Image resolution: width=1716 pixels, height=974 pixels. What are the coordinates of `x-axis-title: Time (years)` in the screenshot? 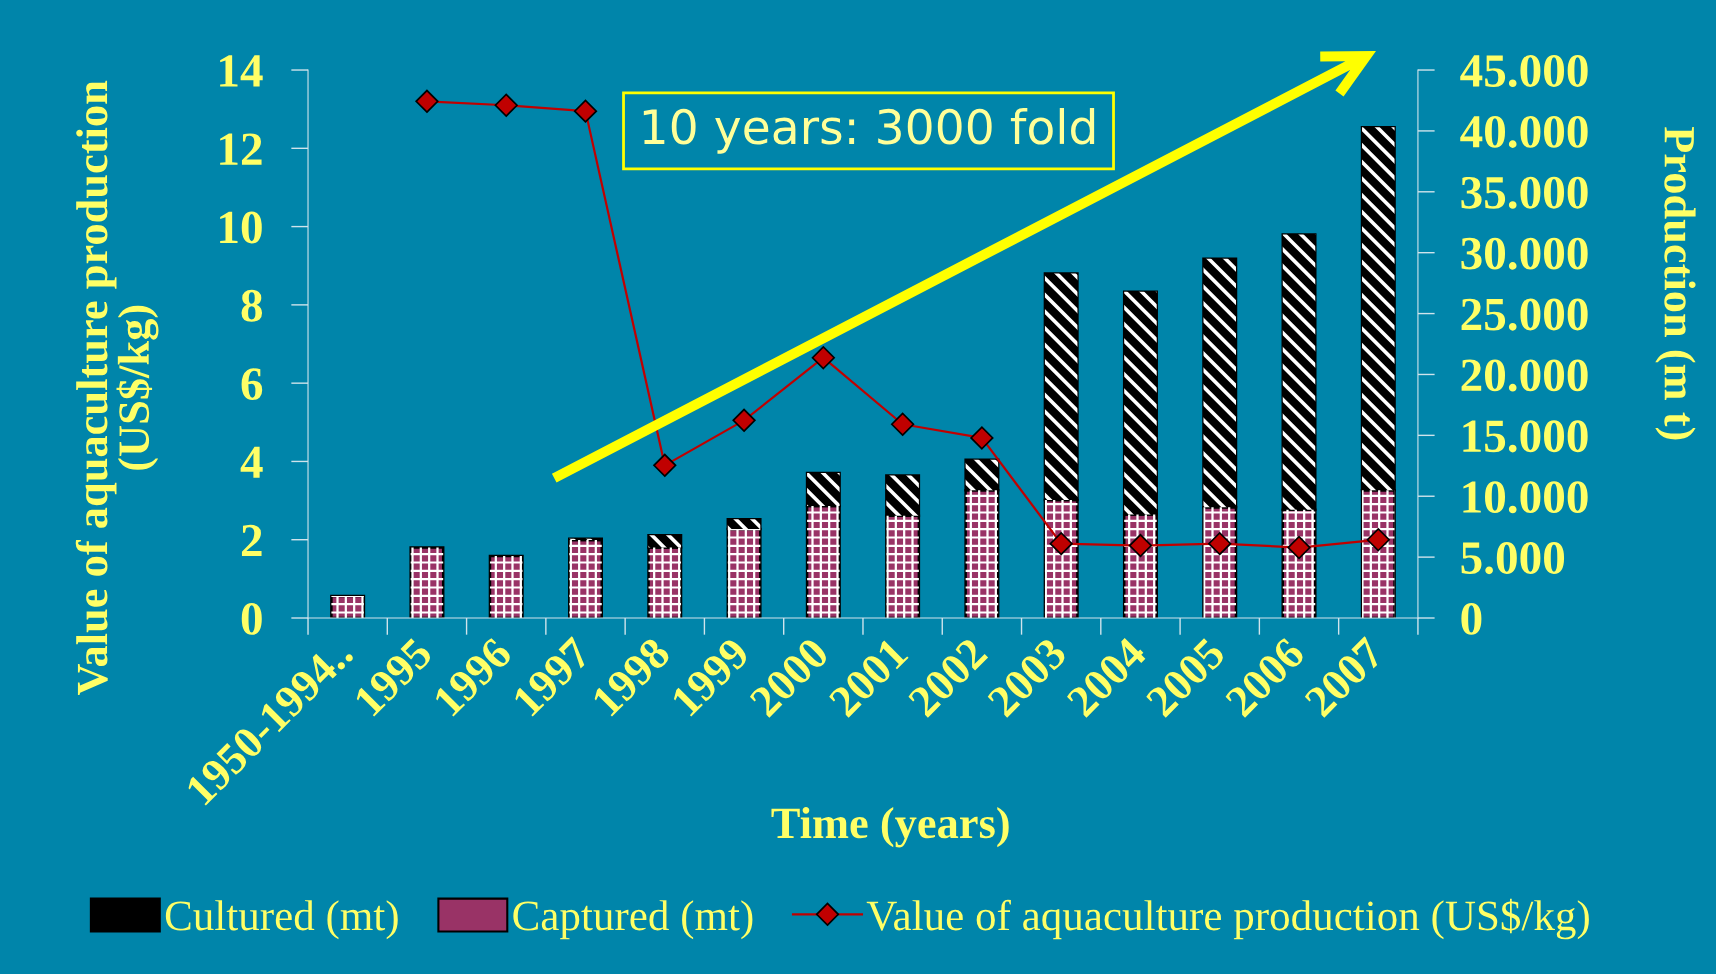 It's located at (890, 827).